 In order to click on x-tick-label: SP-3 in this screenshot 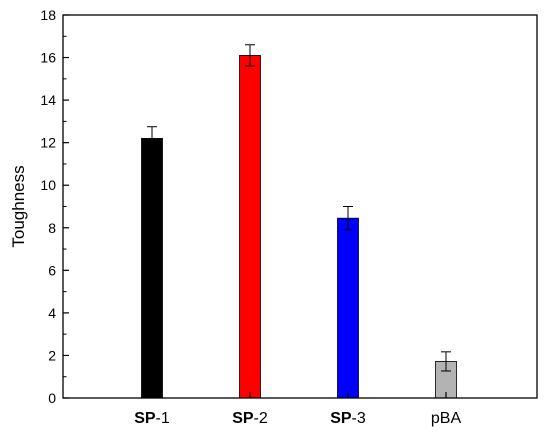, I will do `click(348, 418)`.